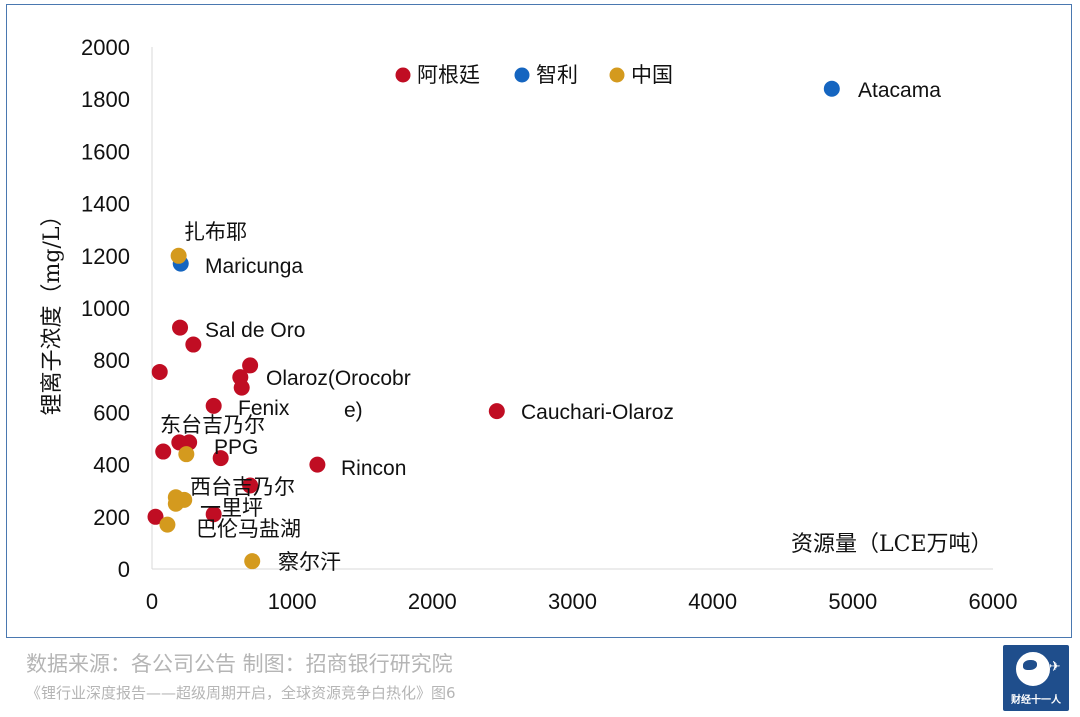 The width and height of the screenshot is (1080, 717). What do you see at coordinates (255, 330) in the screenshot?
I see `point-label-sal-de-oro: Sal de Oro` at bounding box center [255, 330].